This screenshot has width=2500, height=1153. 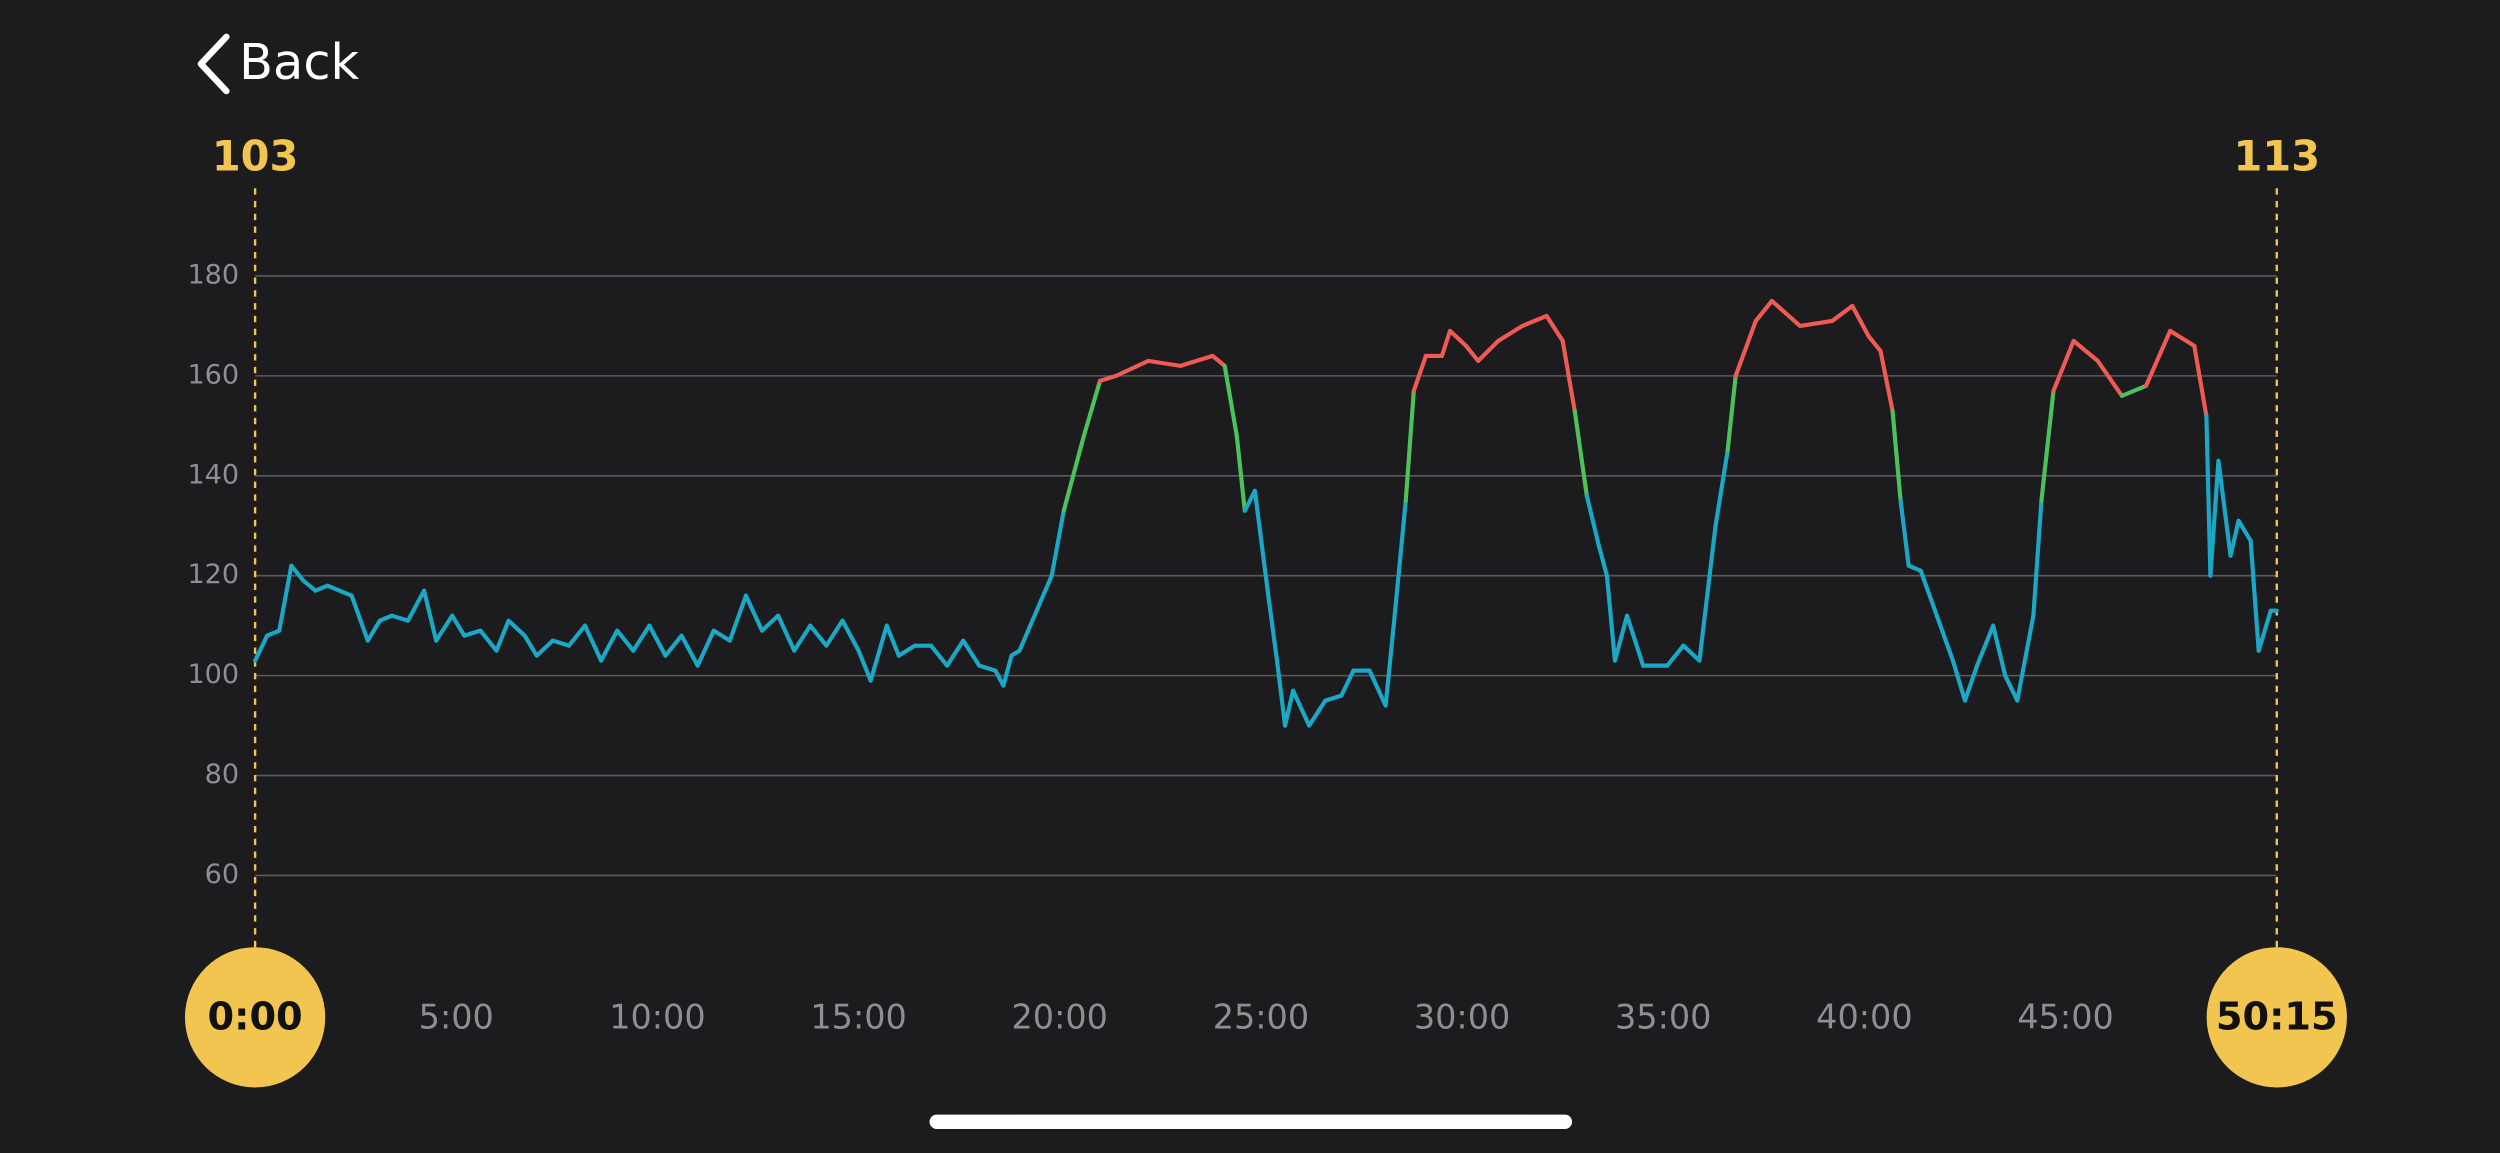 What do you see at coordinates (456, 1016) in the screenshot?
I see `x-tick-label: 5:00` at bounding box center [456, 1016].